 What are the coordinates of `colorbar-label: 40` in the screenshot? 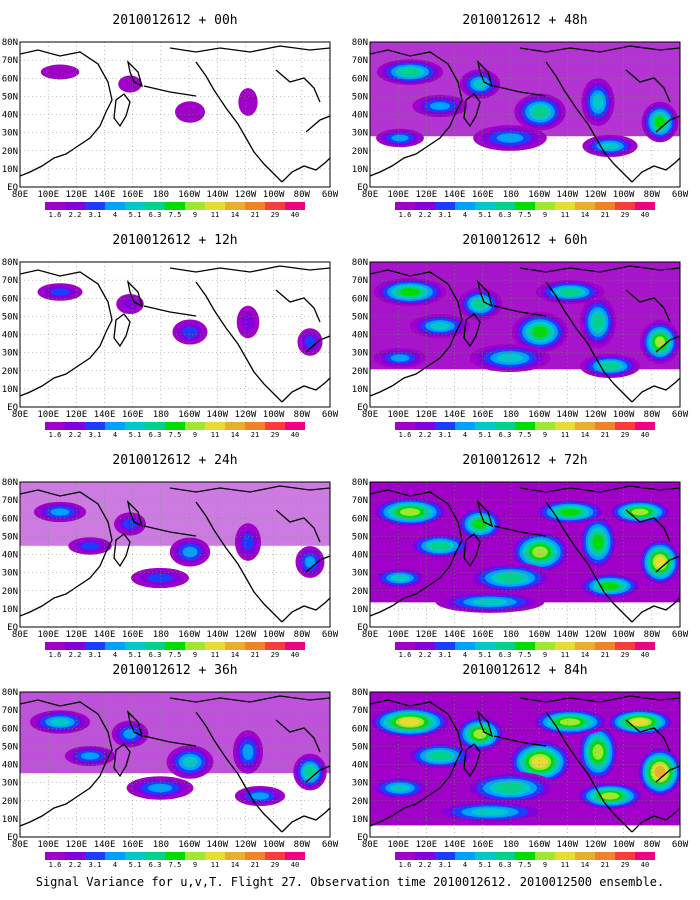 It's located at (645, 435).